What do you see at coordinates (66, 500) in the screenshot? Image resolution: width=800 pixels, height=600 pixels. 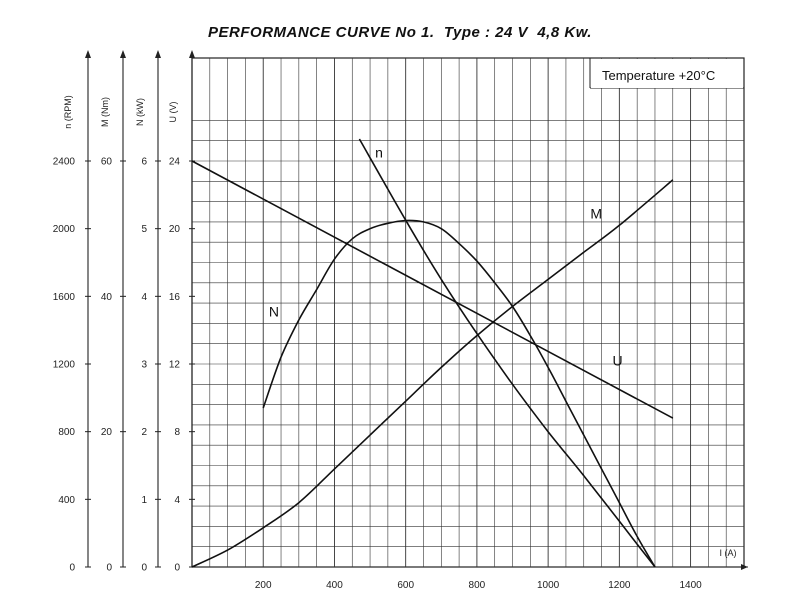 I see `y-tick-label-n: 400` at bounding box center [66, 500].